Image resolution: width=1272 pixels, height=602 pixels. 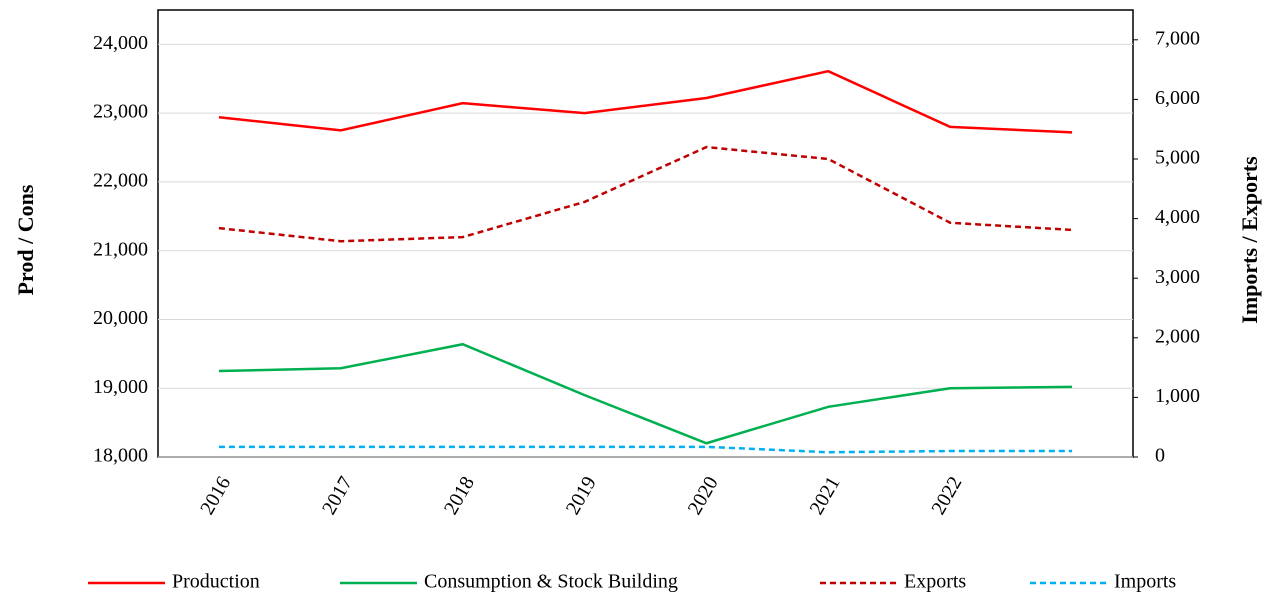 What do you see at coordinates (581, 496) in the screenshot?
I see `x-tick-label: 2019` at bounding box center [581, 496].